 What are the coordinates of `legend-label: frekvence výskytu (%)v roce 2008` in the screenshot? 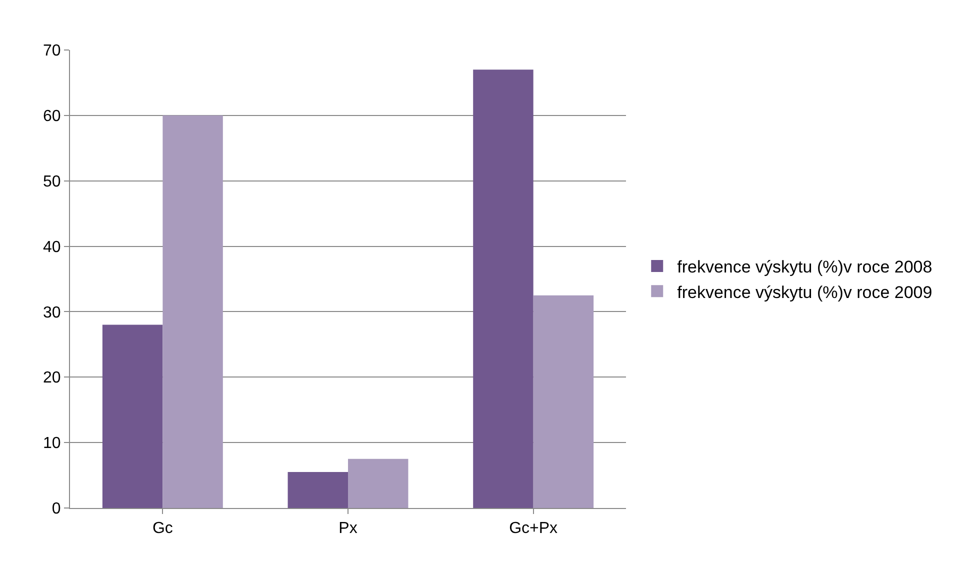 It's located at (804, 267).